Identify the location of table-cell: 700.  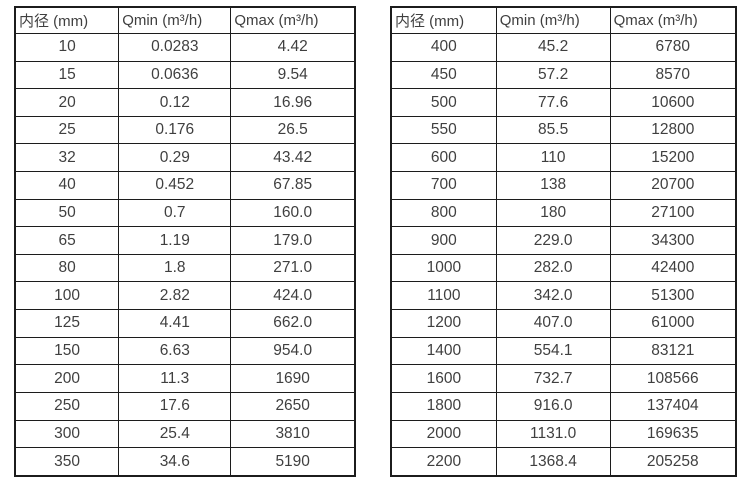
(443, 185).